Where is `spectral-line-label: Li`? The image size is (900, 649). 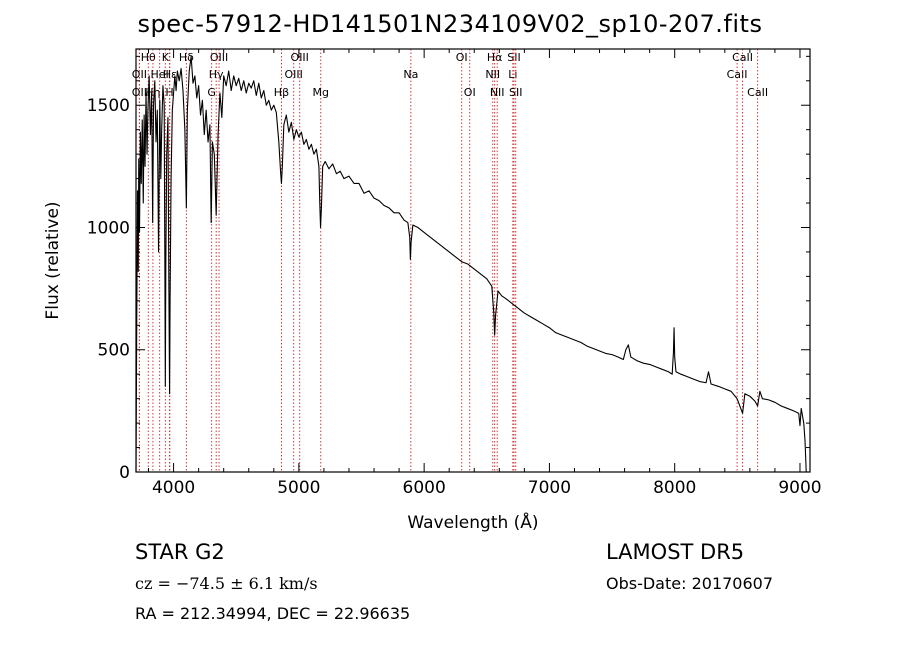
spectral-line-label: Li is located at coordinates (512, 74).